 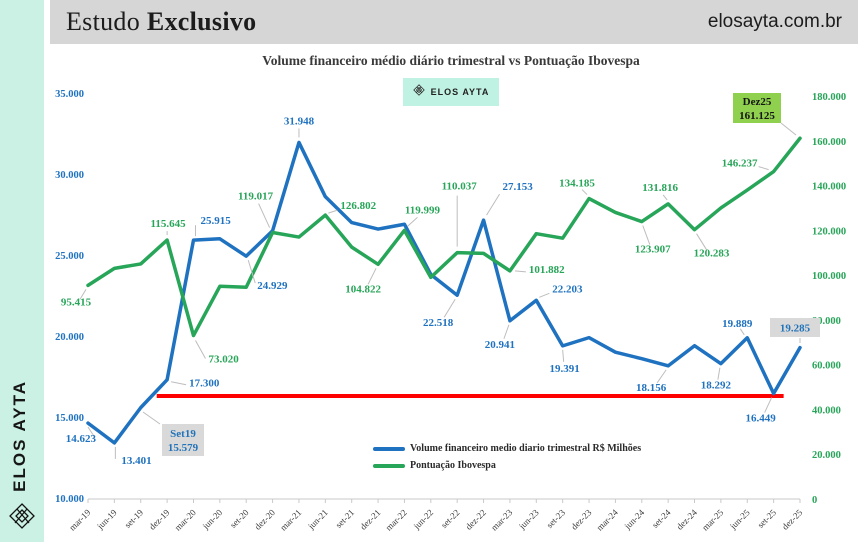 What do you see at coordinates (169, 224) in the screenshot?
I see `data-label: 115.645` at bounding box center [169, 224].